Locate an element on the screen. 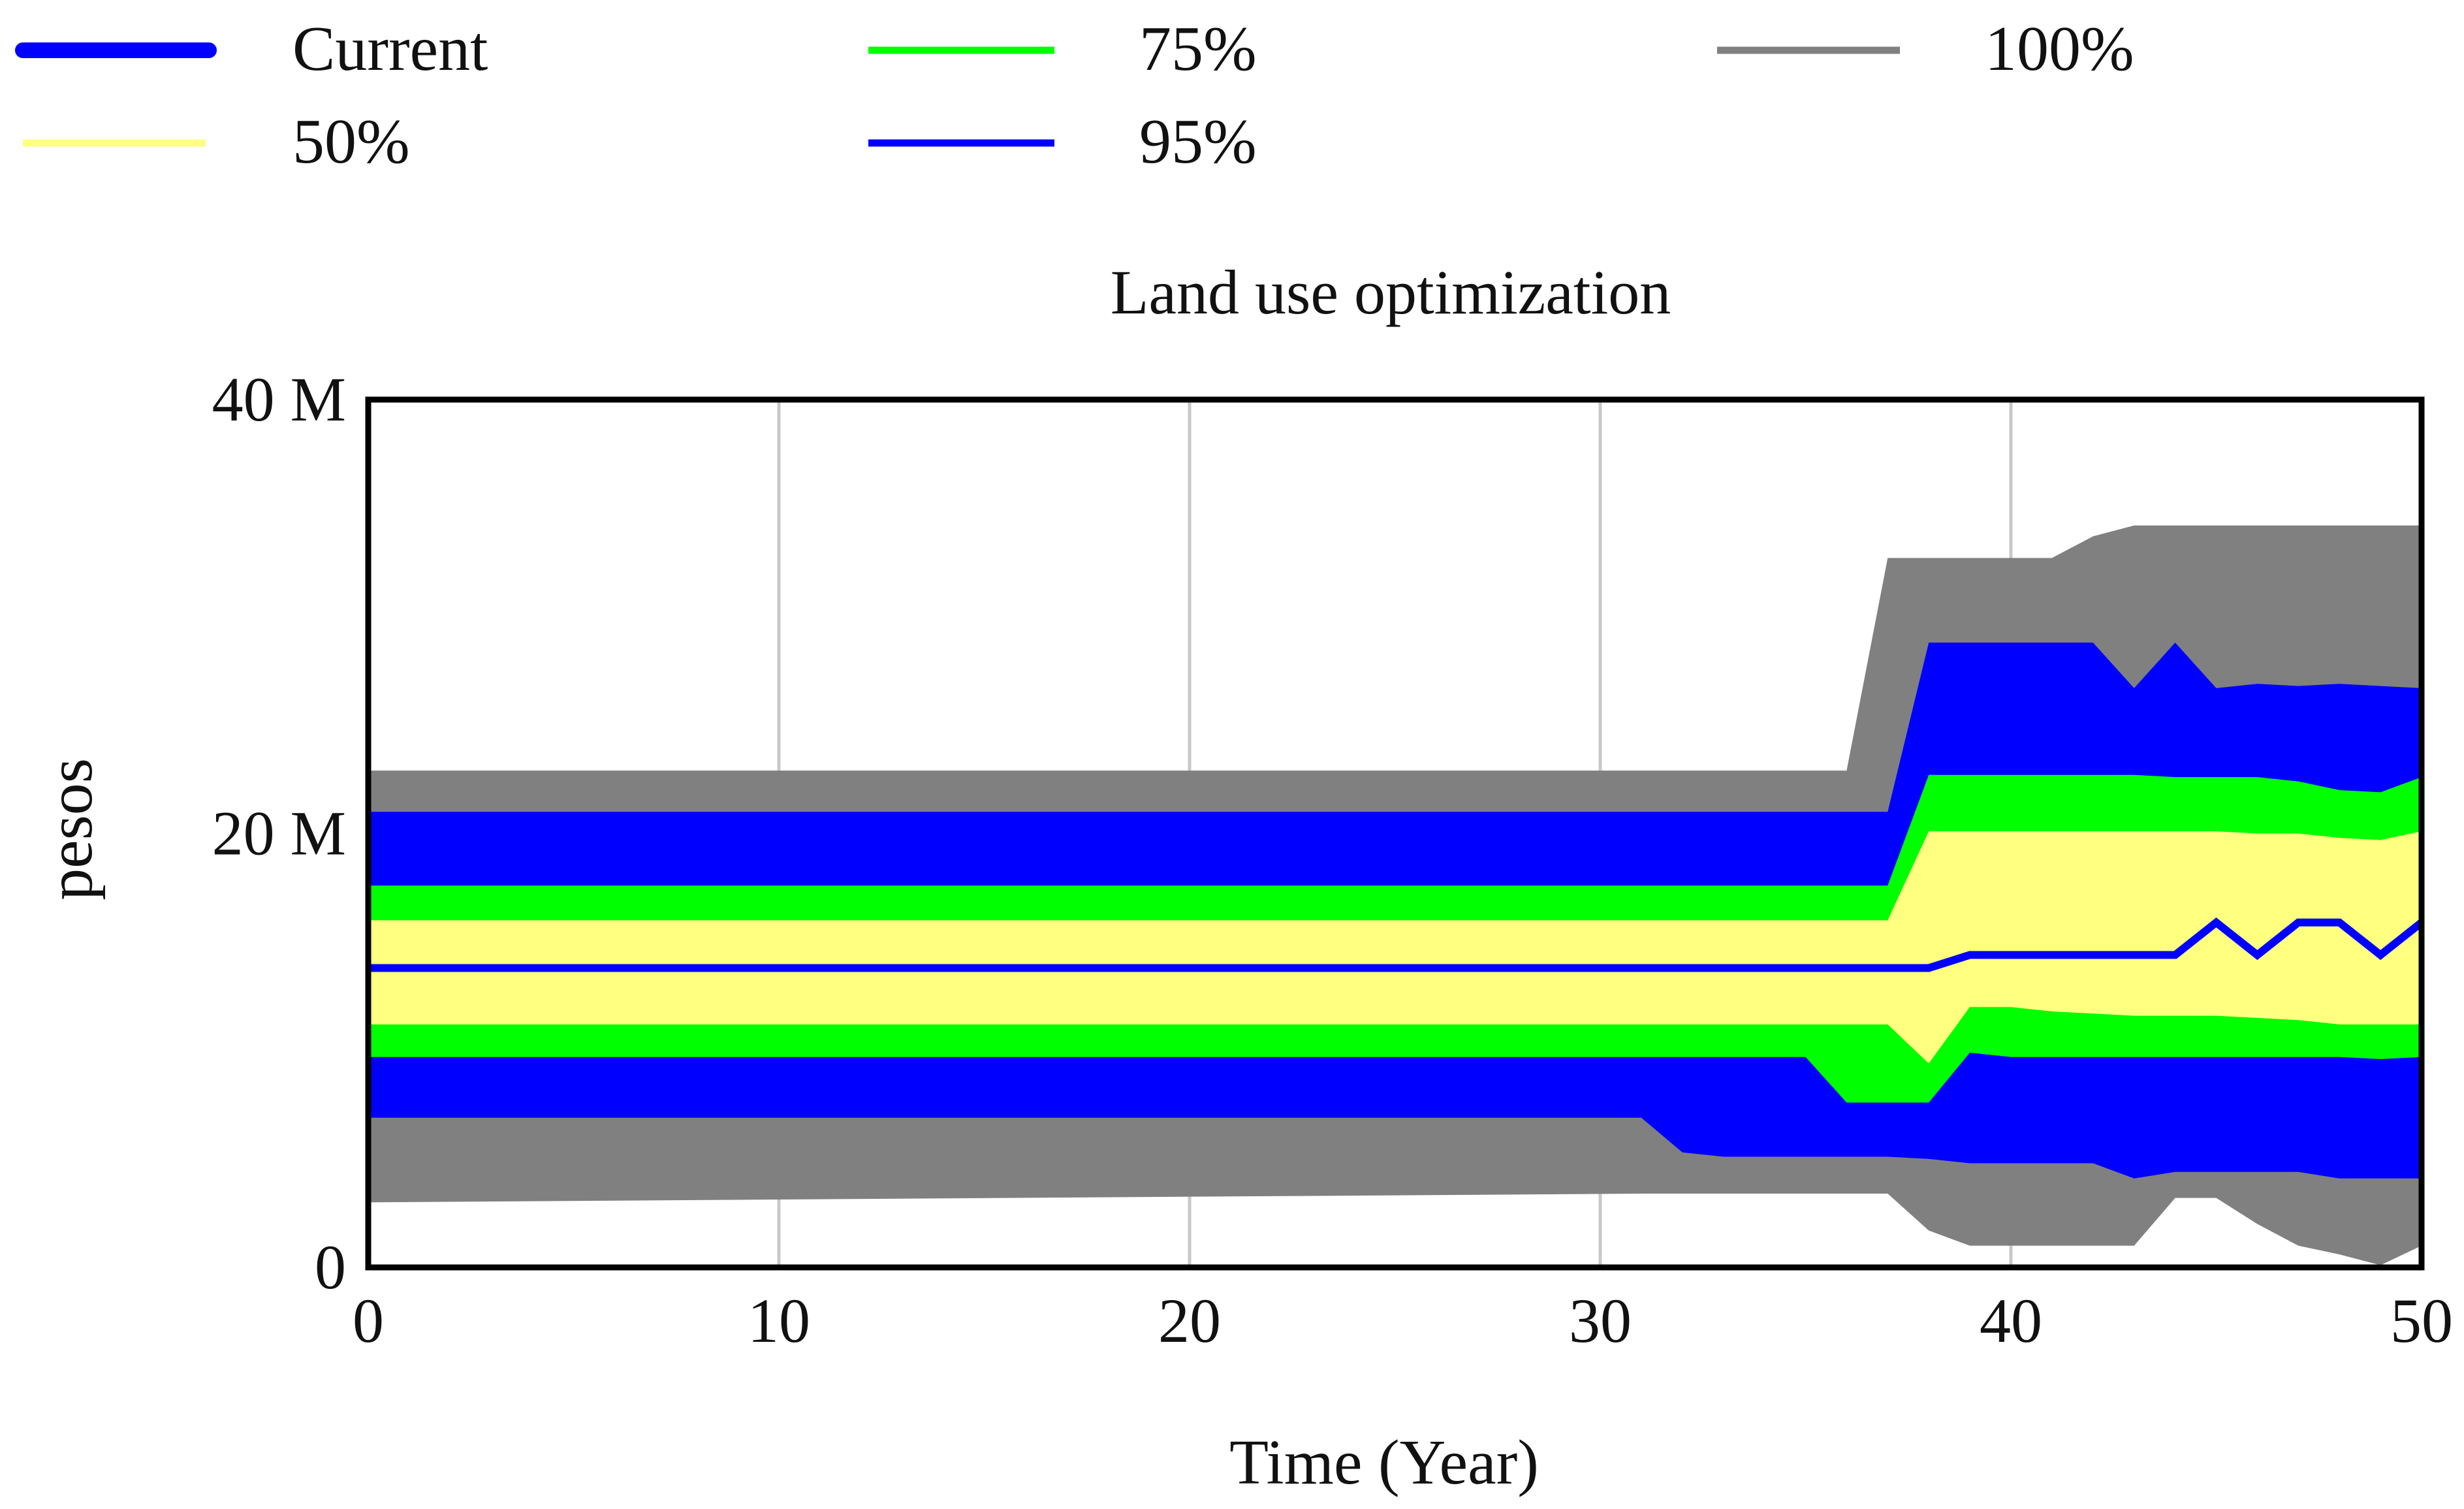  series-lines is located at coordinates (1396, 944).